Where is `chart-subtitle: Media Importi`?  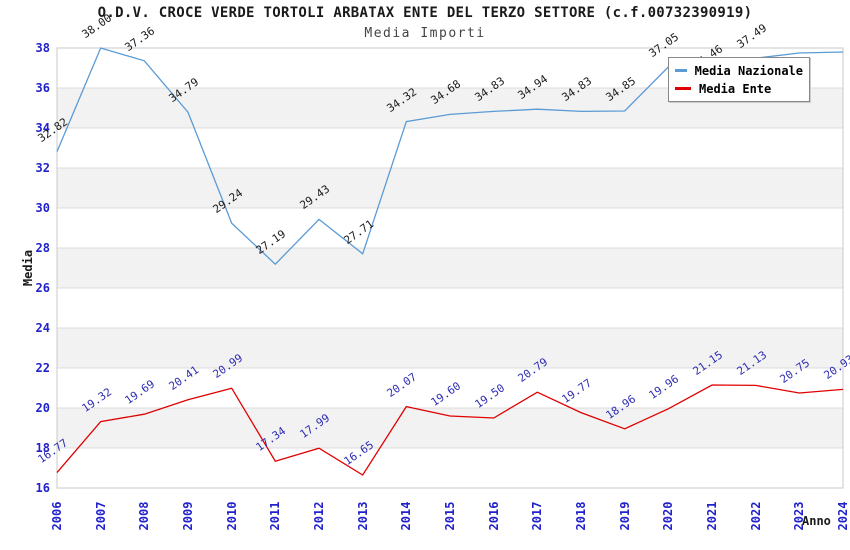 chart-subtitle: Media Importi is located at coordinates (425, 33).